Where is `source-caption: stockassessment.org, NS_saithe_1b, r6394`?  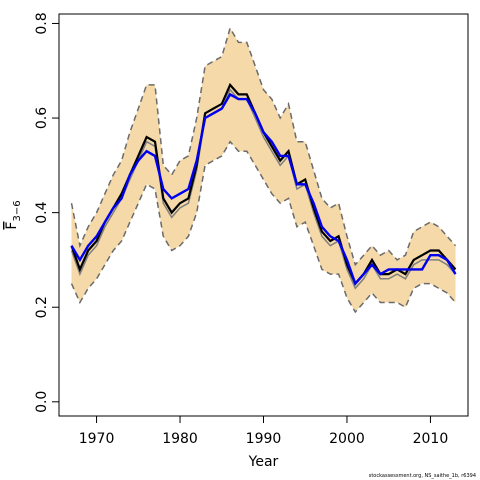
source-caption: stockassessment.org, NS_saithe_1b, r6394 is located at coordinates (422, 476).